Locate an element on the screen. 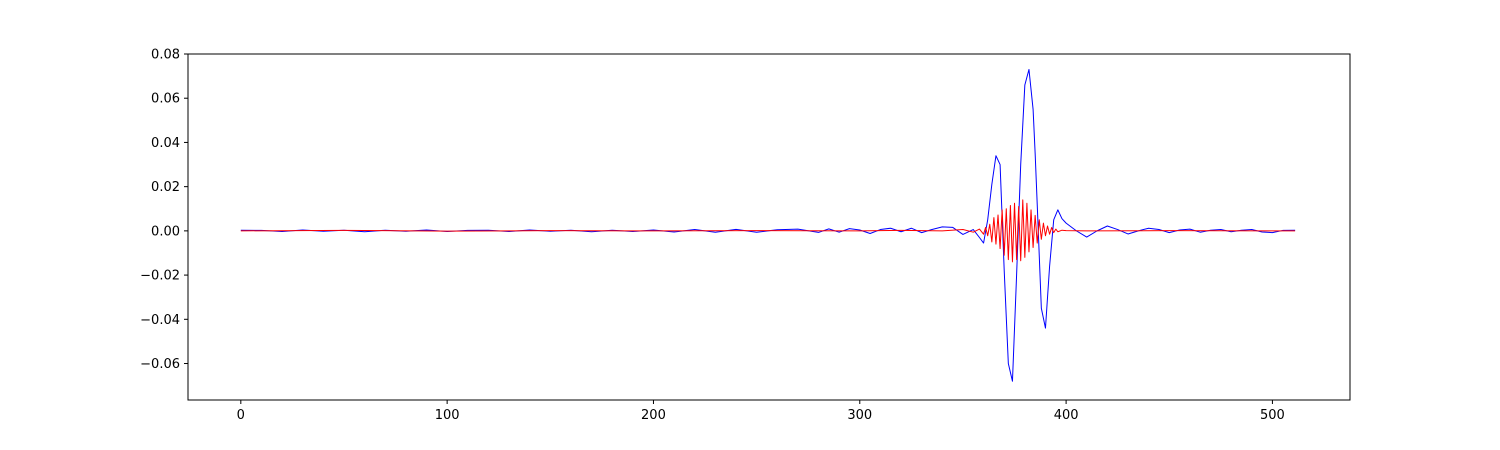 Image resolution: width=1500 pixels, height=450 pixels. y-tick-label: 0.08 is located at coordinates (165, 55).